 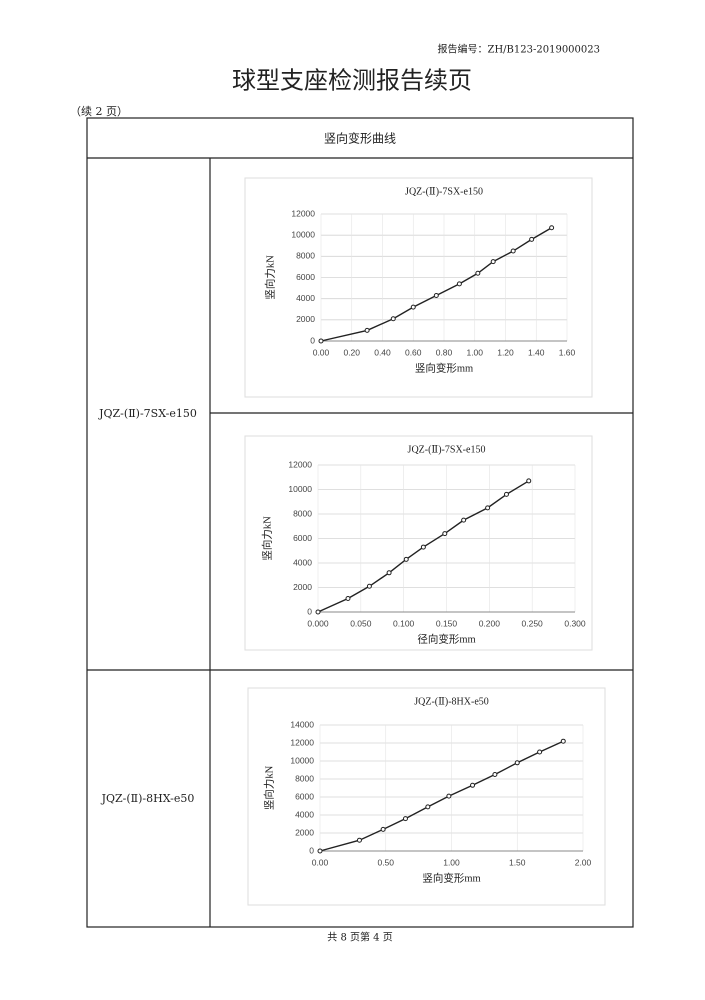 I want to click on x-tick-label: 0.150, so click(x=447, y=623).